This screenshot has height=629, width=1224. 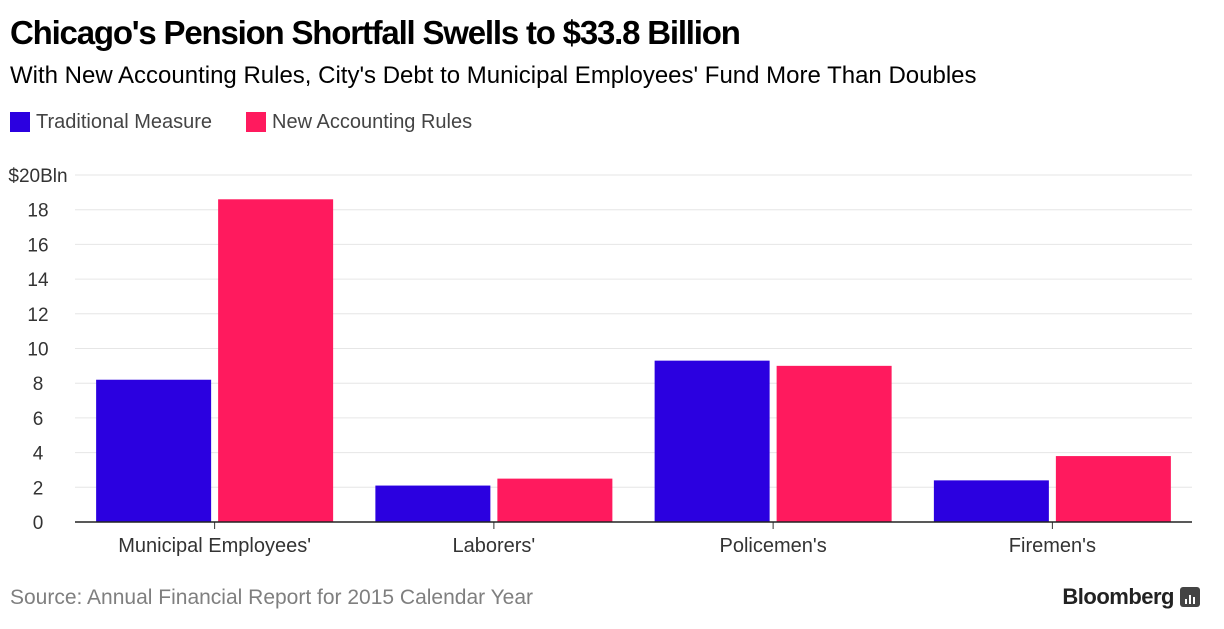 I want to click on y-tick-label-18: 18, so click(x=37, y=211).